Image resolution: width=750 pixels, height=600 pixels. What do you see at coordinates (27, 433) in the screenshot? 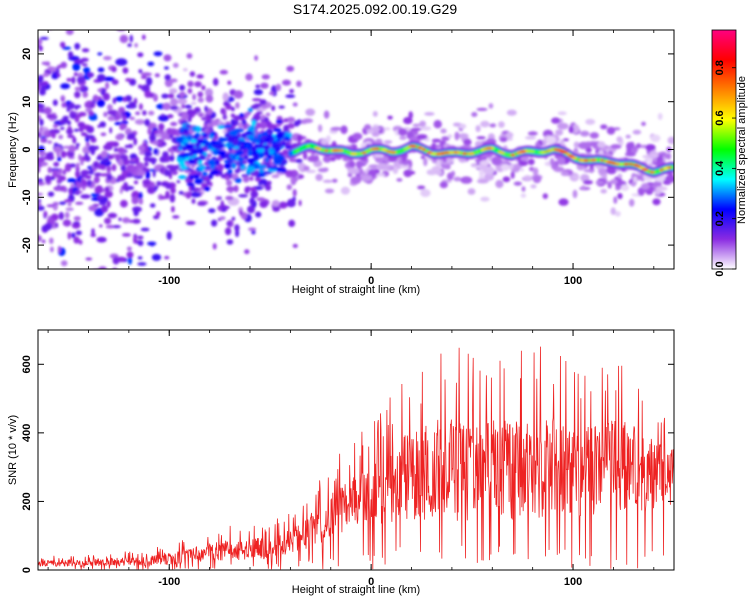
I see `snr-y-tick-label: 400` at bounding box center [27, 433].